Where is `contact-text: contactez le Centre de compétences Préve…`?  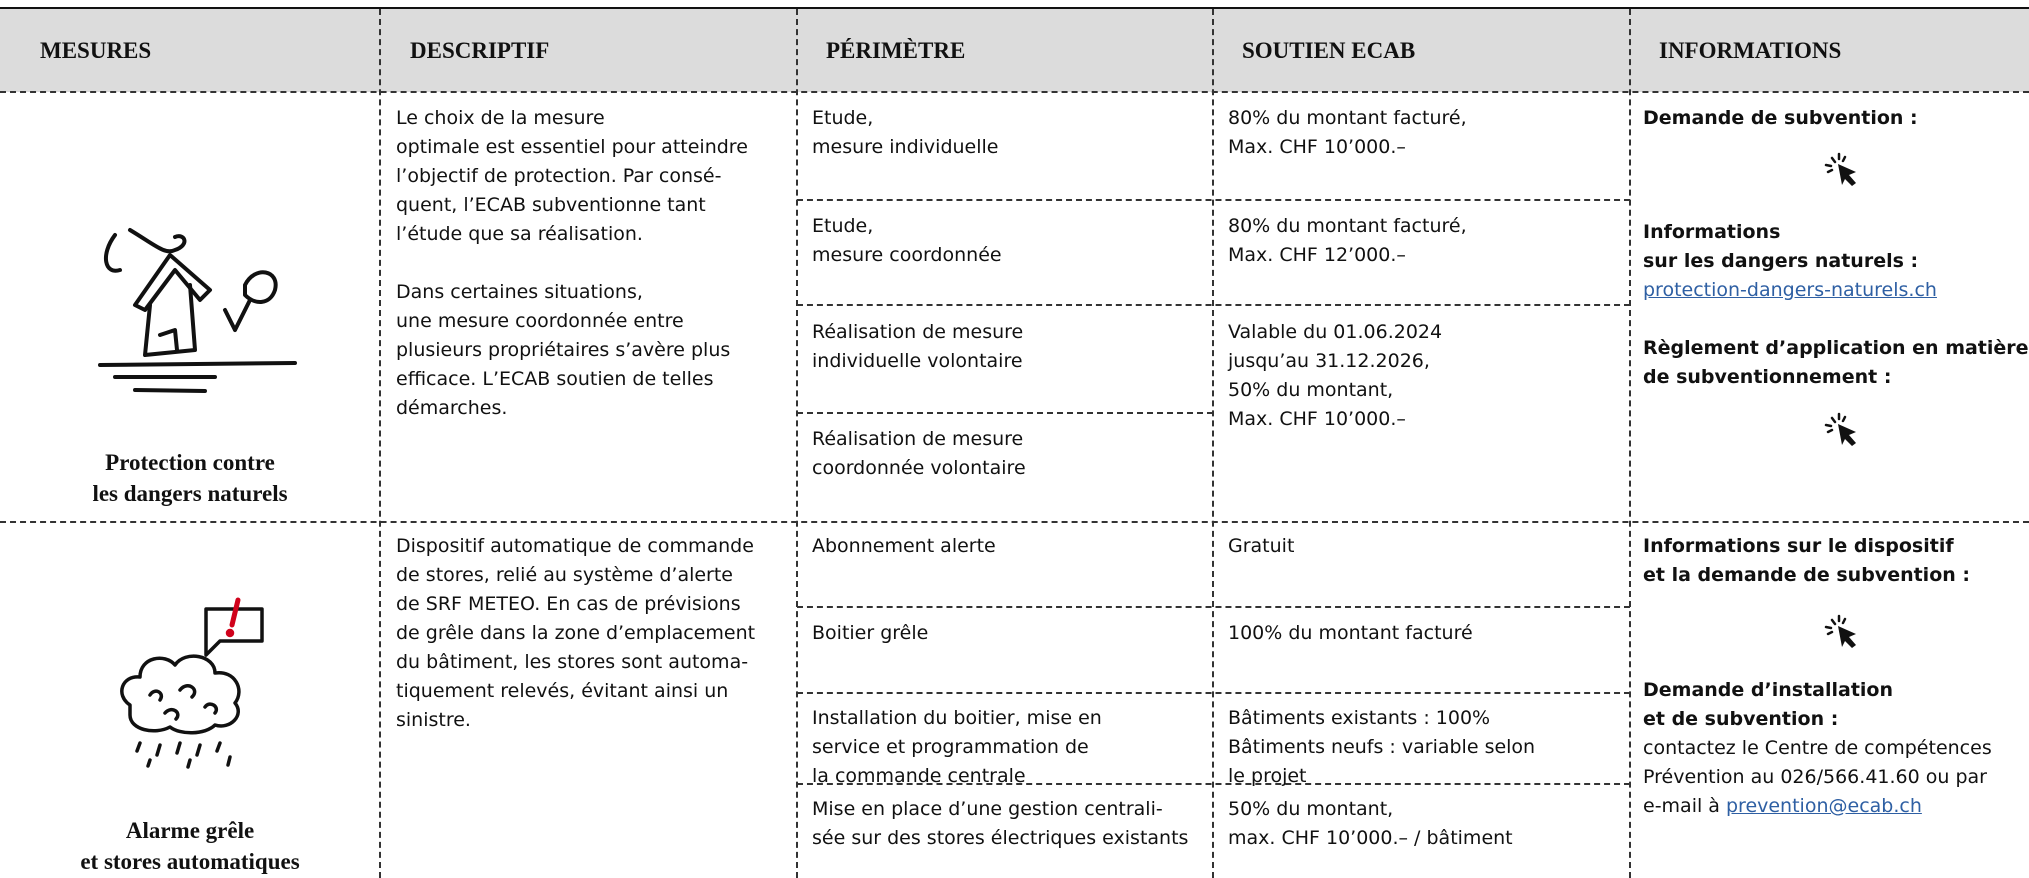 contact-text: contactez le Centre de compétences Préve… is located at coordinates (1817, 777).